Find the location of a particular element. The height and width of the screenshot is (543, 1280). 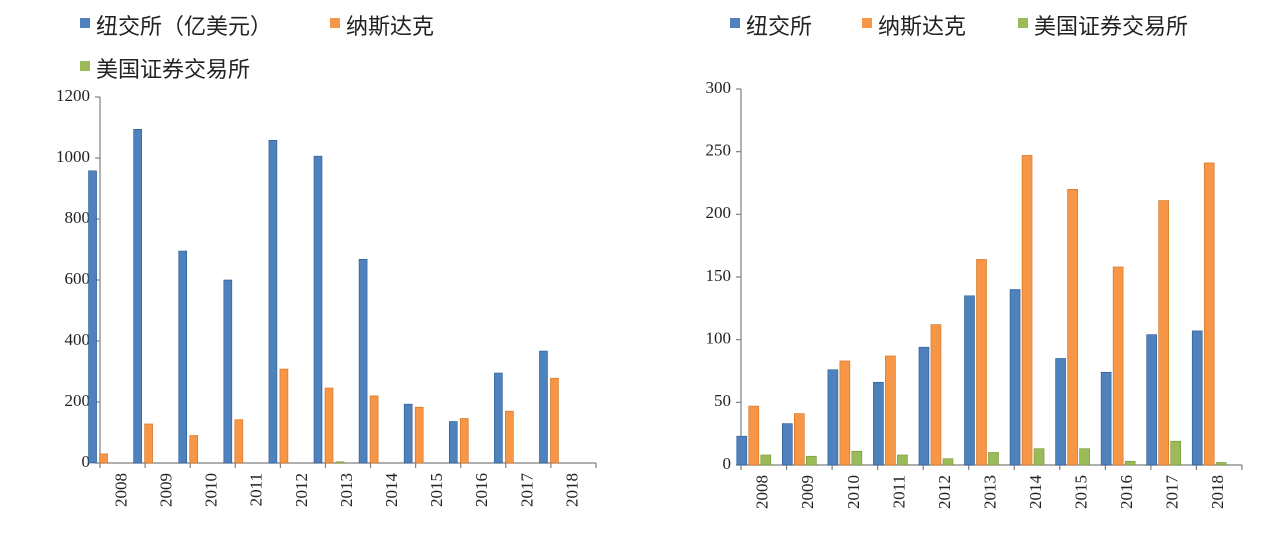

x-tick-label: 2018 is located at coordinates (1217, 492).